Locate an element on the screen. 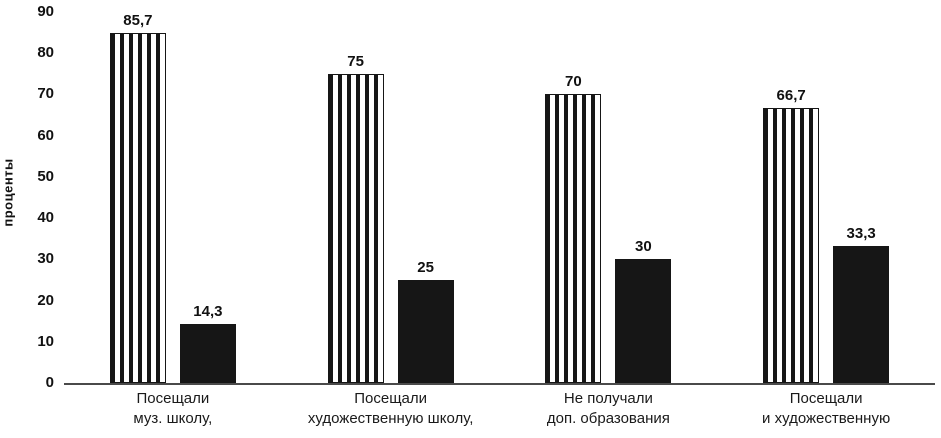  bar-with-label: 25 is located at coordinates (425, 197).